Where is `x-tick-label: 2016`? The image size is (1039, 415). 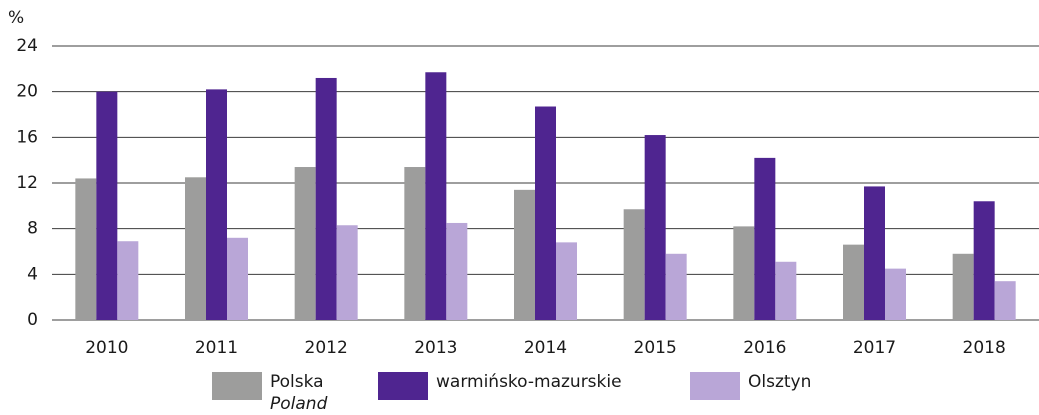
x-tick-label: 2016 is located at coordinates (764, 348).